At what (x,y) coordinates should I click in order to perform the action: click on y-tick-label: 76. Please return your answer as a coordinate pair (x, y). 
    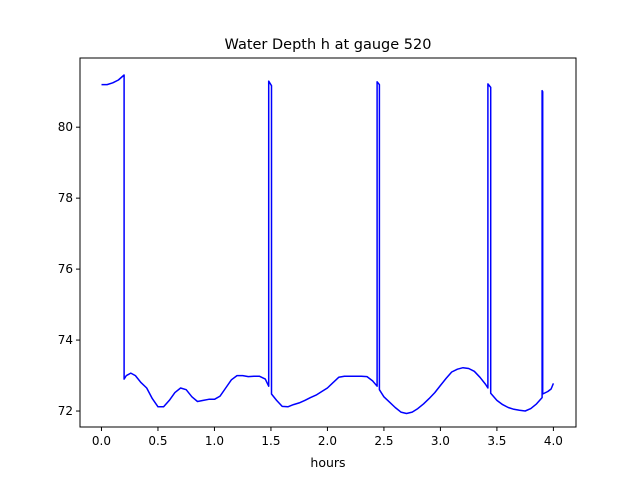
    Looking at the image, I should click on (65, 269).